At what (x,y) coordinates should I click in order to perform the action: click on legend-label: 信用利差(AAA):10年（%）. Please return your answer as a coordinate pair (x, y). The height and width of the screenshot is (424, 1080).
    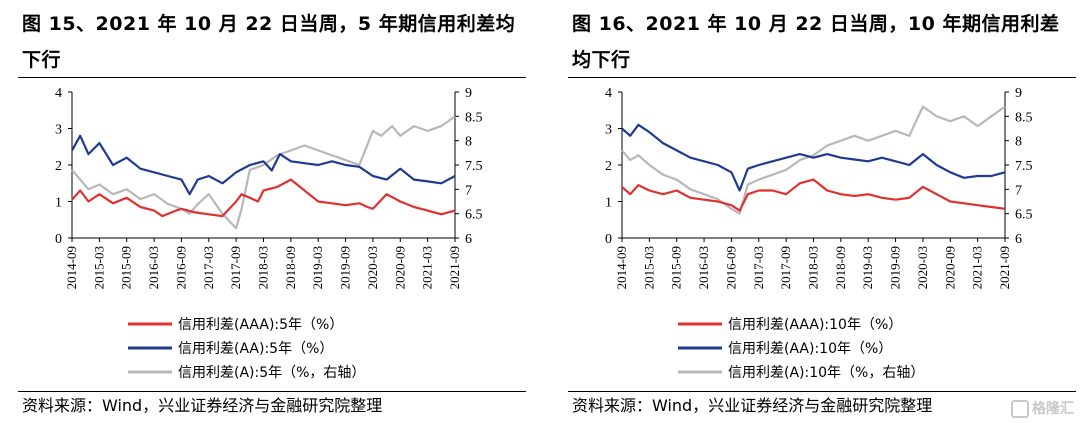
    Looking at the image, I should click on (815, 325).